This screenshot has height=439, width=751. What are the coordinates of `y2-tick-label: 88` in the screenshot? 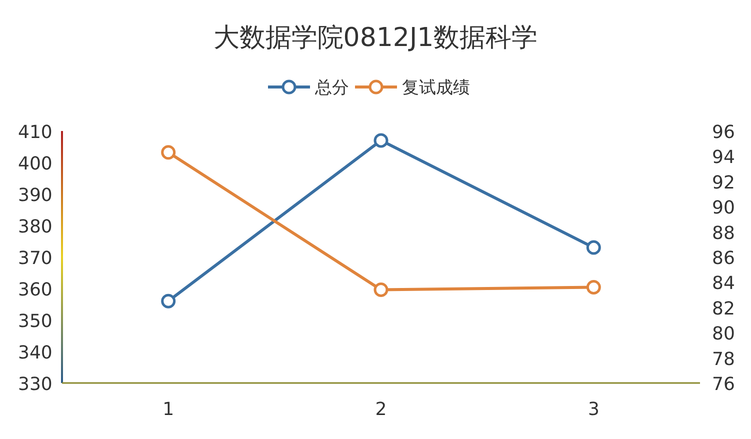 It's located at (723, 233).